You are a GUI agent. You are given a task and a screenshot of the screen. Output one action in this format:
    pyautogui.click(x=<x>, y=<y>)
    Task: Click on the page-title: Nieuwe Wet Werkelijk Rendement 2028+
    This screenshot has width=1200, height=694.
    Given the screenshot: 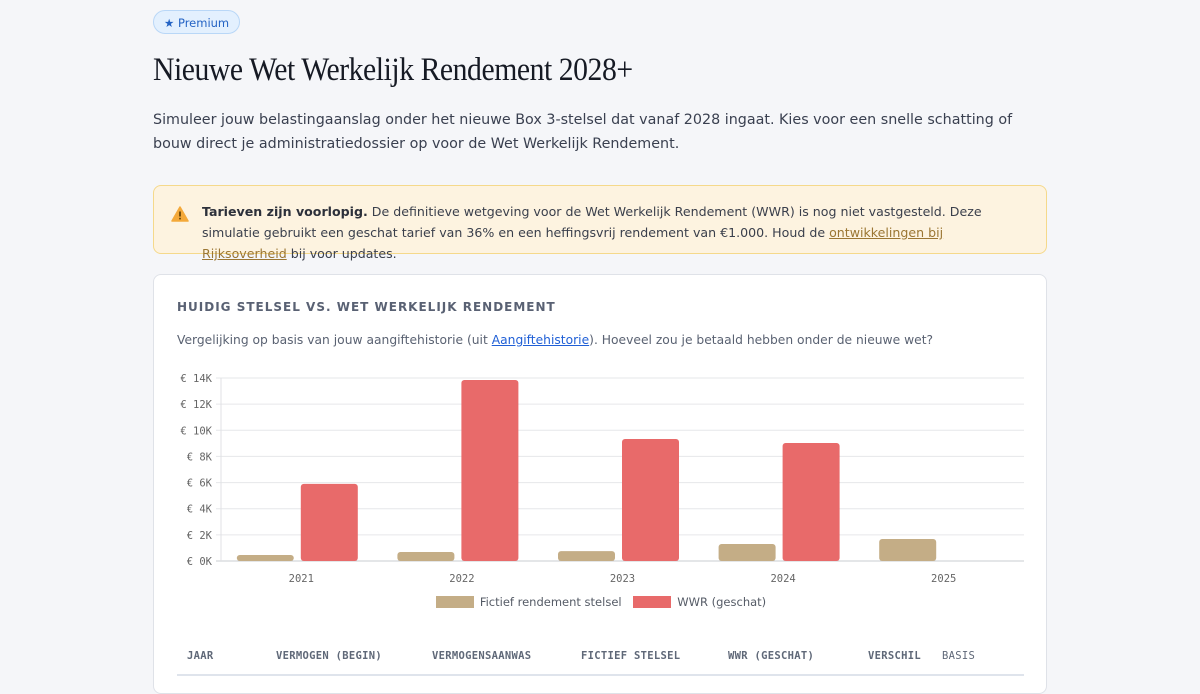 What is the action you would take?
    pyautogui.click(x=393, y=70)
    